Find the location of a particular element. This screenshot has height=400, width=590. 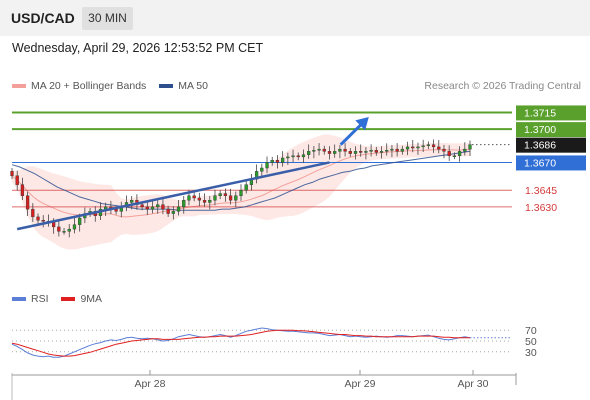

rsi-tick-50: 50 is located at coordinates (531, 342).